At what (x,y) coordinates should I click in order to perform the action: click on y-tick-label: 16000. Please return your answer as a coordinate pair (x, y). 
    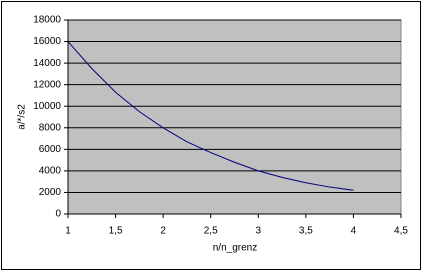
    Looking at the image, I should click on (47, 41).